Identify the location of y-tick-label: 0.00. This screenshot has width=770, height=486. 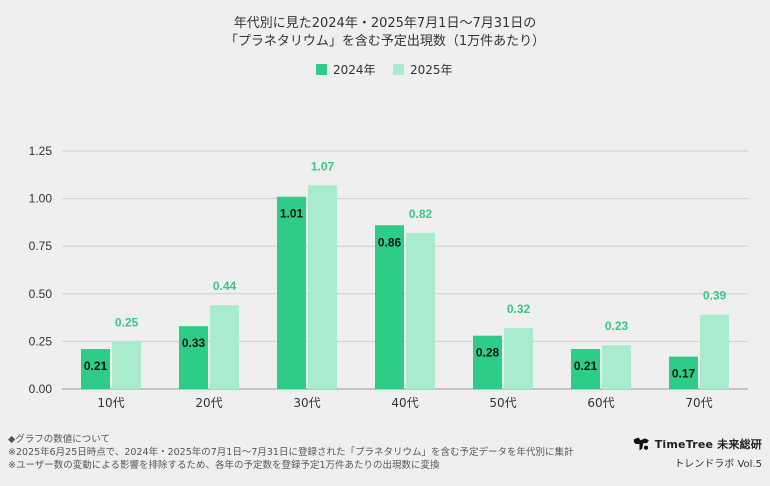
(41, 389).